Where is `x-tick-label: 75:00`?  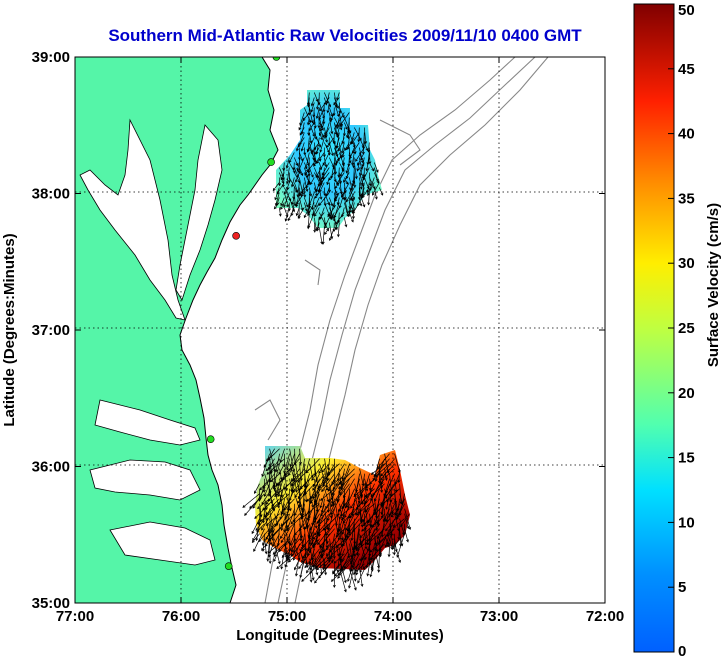
x-tick-label: 75:00 is located at coordinates (287, 616).